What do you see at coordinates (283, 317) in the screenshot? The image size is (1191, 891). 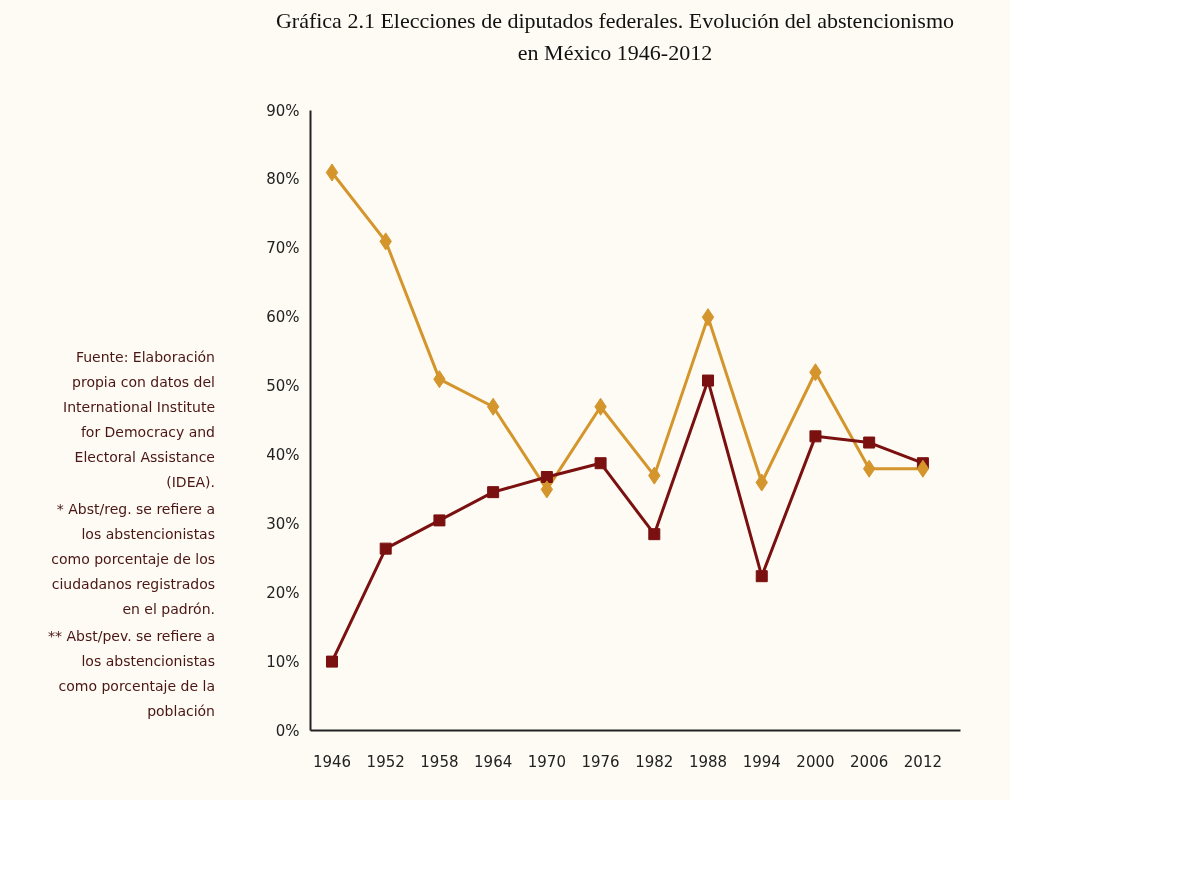 I see `y-tick-label: 60%` at bounding box center [283, 317].